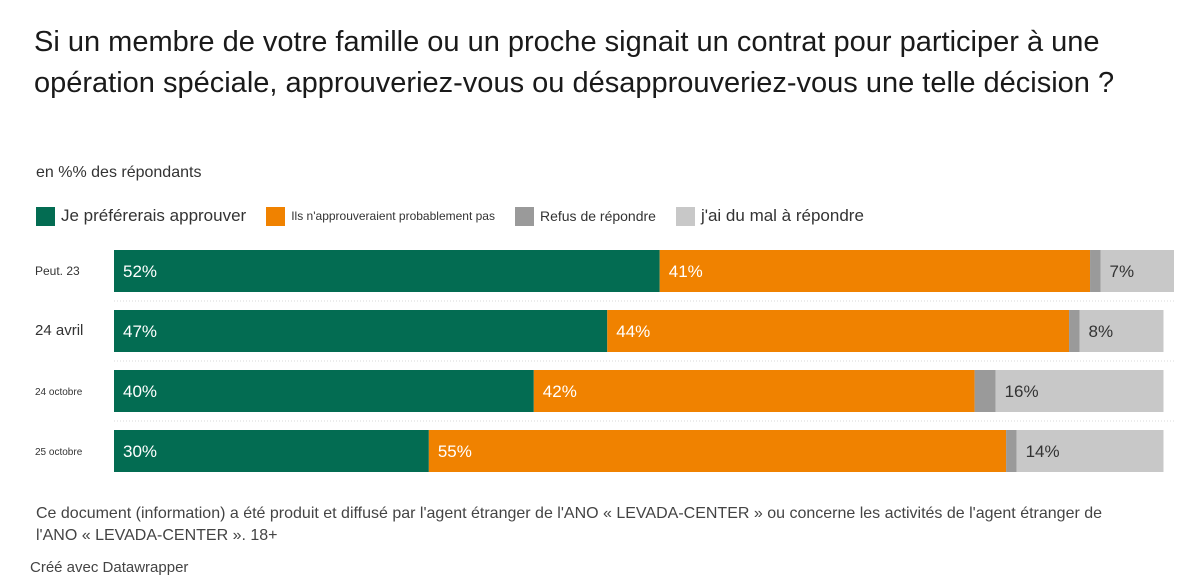 This screenshot has width=1200, height=588. I want to click on legend-item-refuse: Refus de répondre, so click(585, 216).